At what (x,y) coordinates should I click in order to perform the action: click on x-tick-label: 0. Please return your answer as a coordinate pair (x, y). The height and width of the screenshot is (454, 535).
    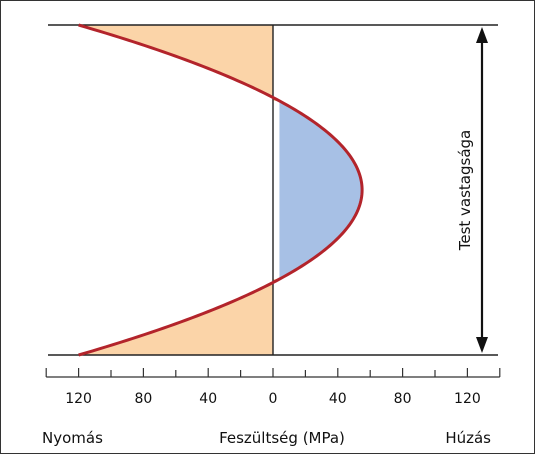
    Looking at the image, I should click on (273, 399).